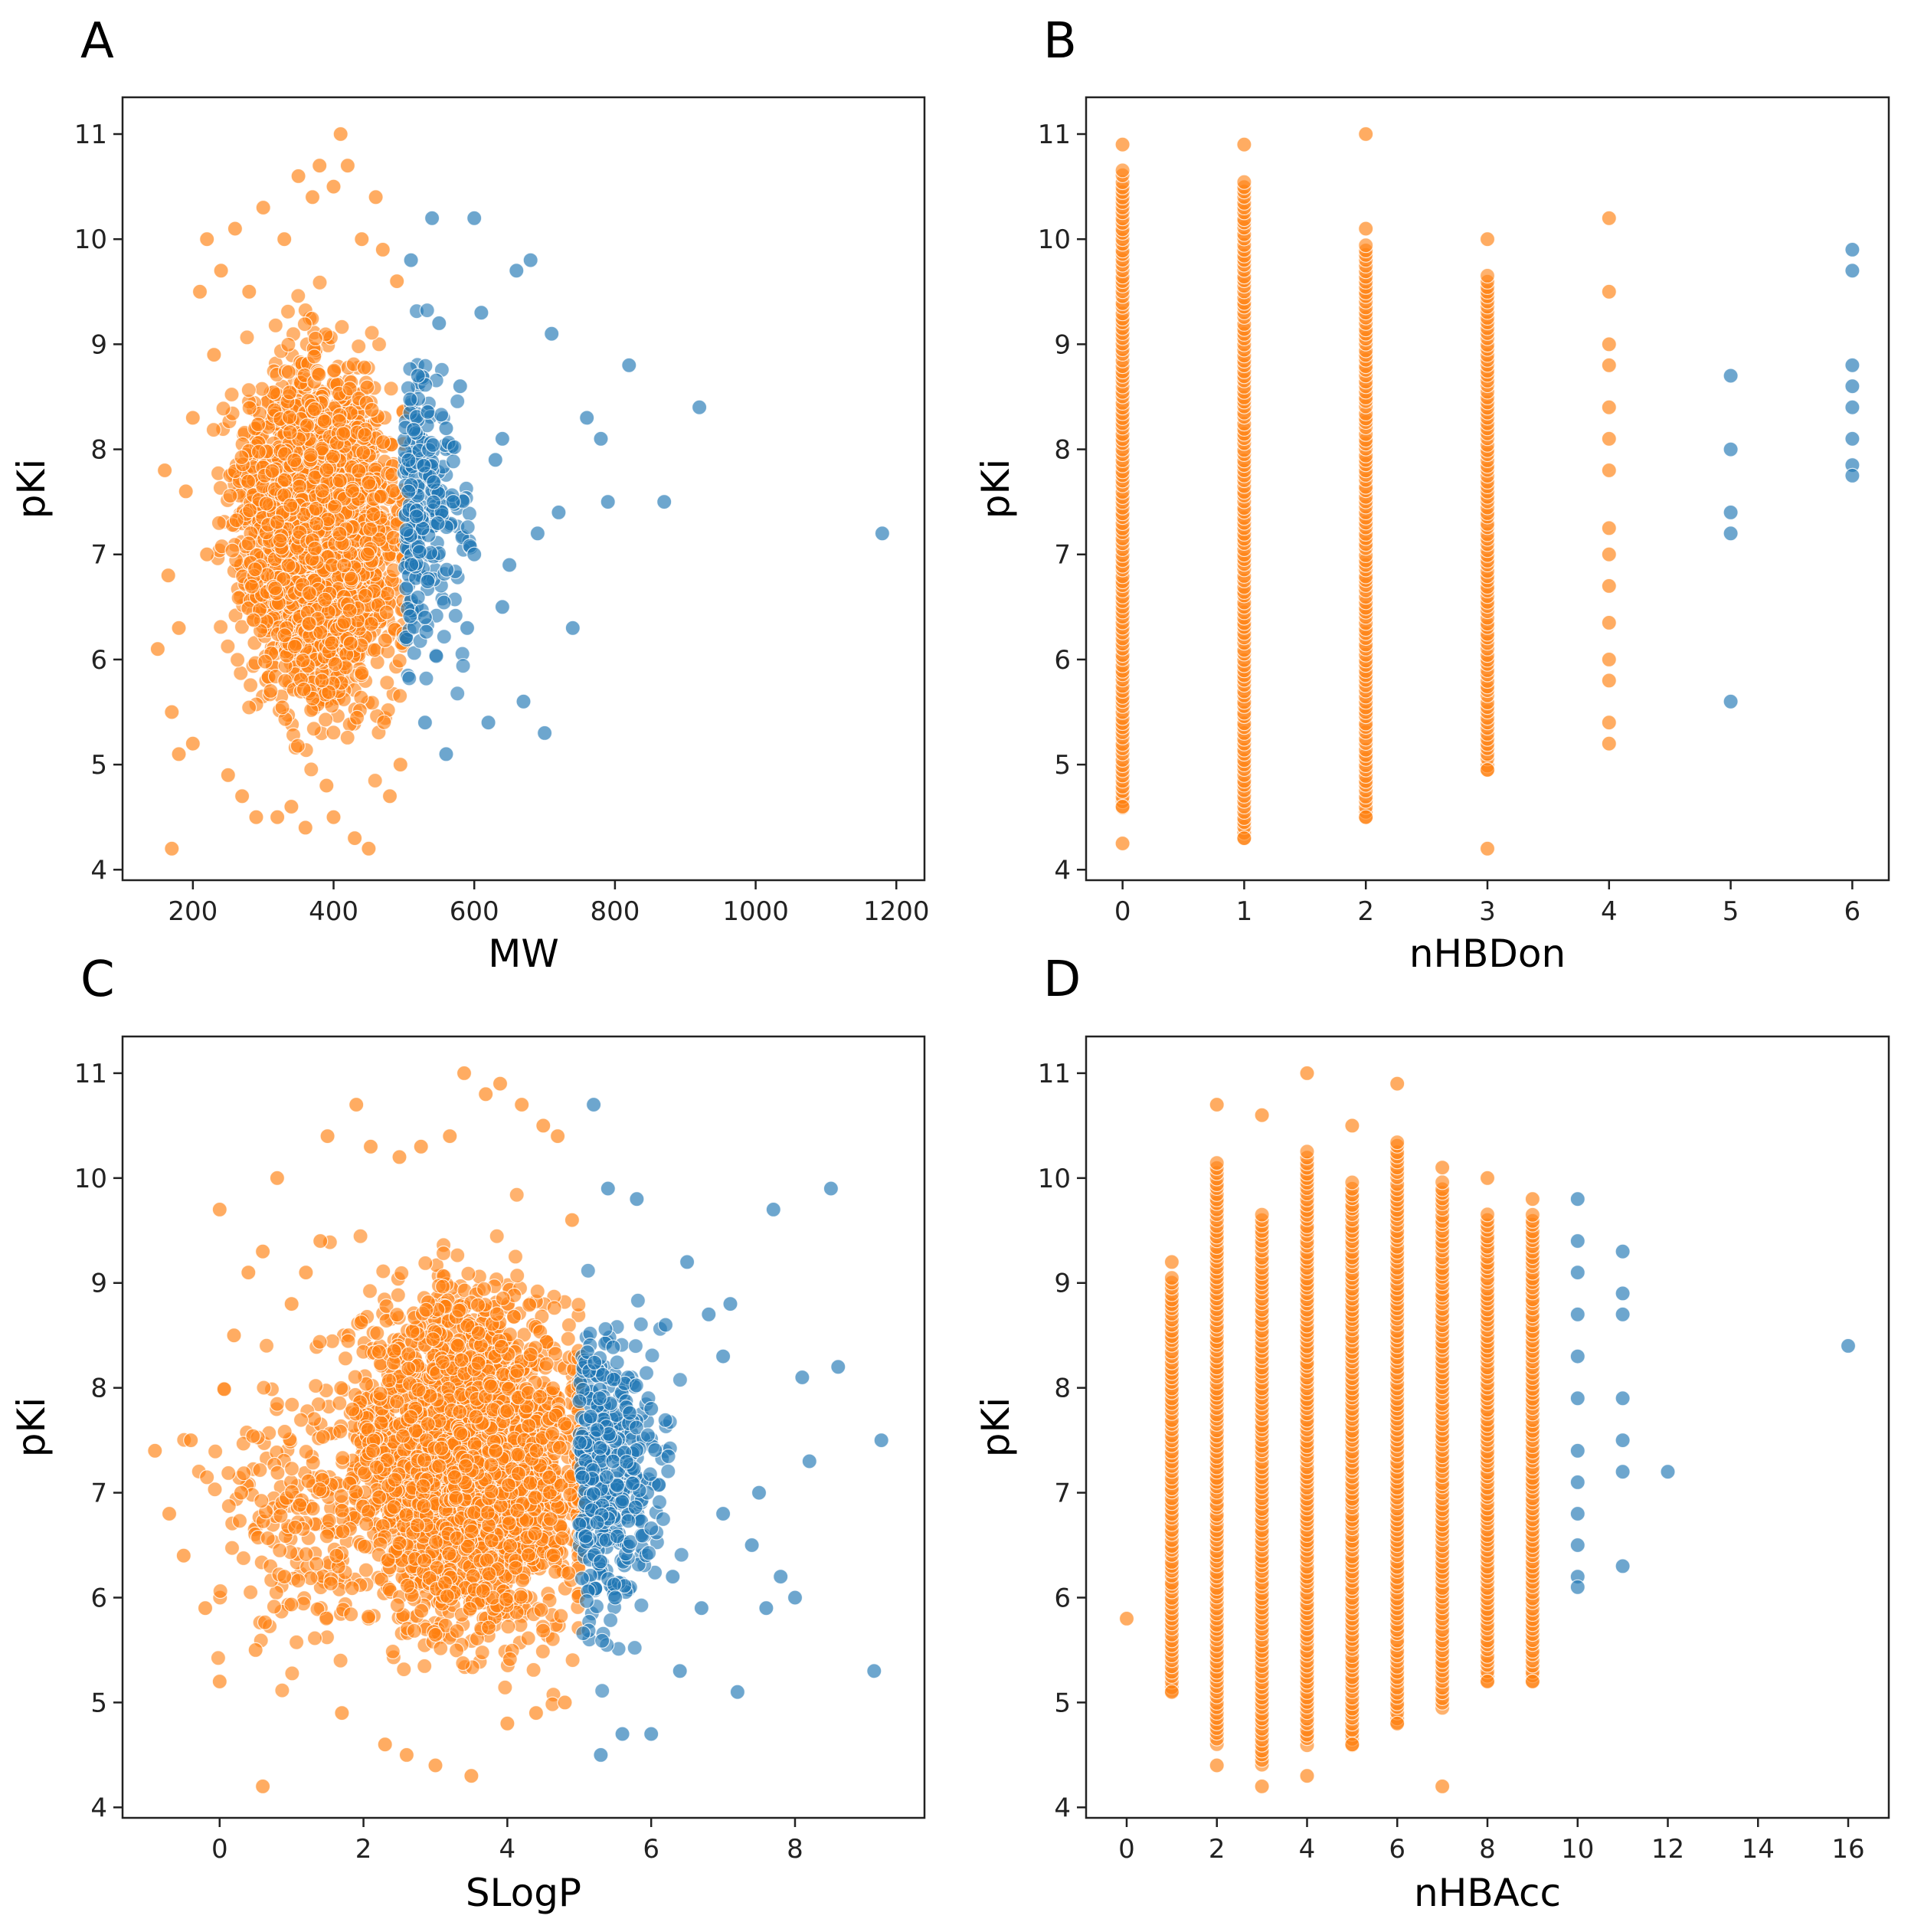 This screenshot has height=1932, width=1911. What do you see at coordinates (1062, 344) in the screenshot?
I see `y-tick-label: 9` at bounding box center [1062, 344].